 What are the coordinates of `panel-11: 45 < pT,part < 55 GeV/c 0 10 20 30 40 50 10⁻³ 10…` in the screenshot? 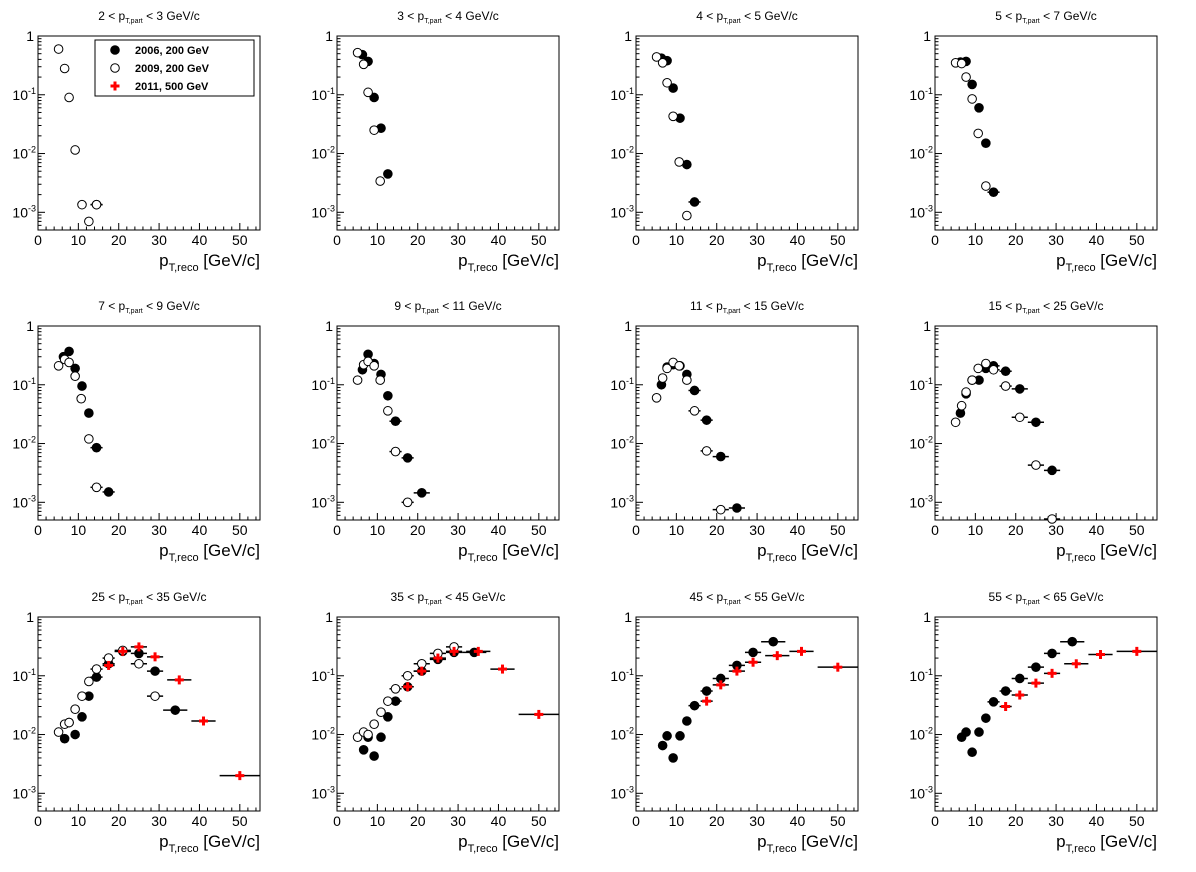 It's located at (734, 722).